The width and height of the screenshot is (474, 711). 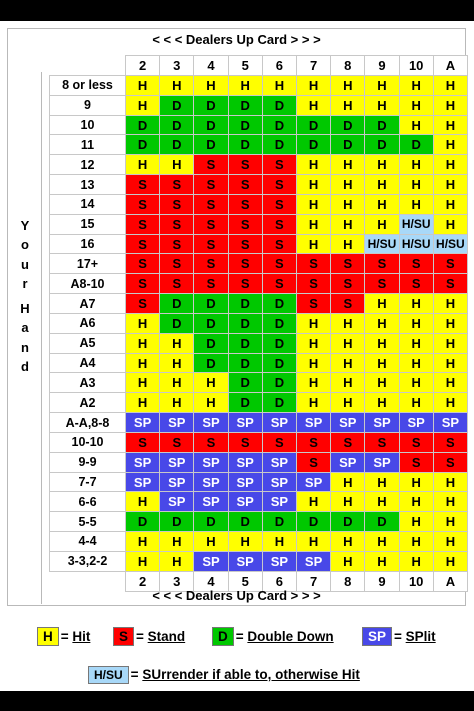 What do you see at coordinates (143, 581) in the screenshot?
I see `dealer-card-footer: 2` at bounding box center [143, 581].